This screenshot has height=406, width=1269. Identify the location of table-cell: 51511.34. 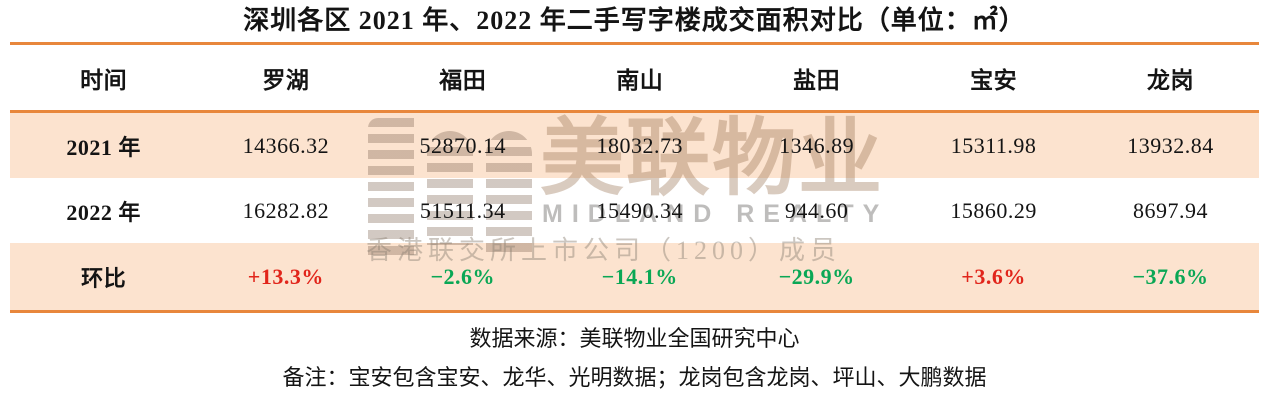
(462, 210).